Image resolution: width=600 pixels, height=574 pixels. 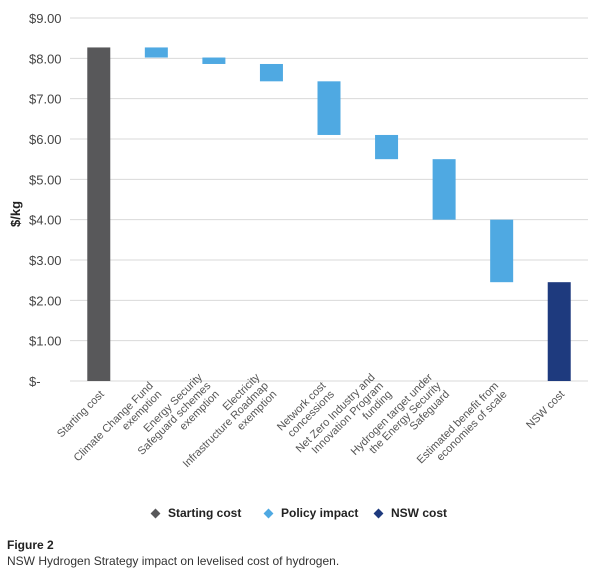 What do you see at coordinates (45, 300) in the screenshot?
I see `y-tick-label: $2.00` at bounding box center [45, 300].